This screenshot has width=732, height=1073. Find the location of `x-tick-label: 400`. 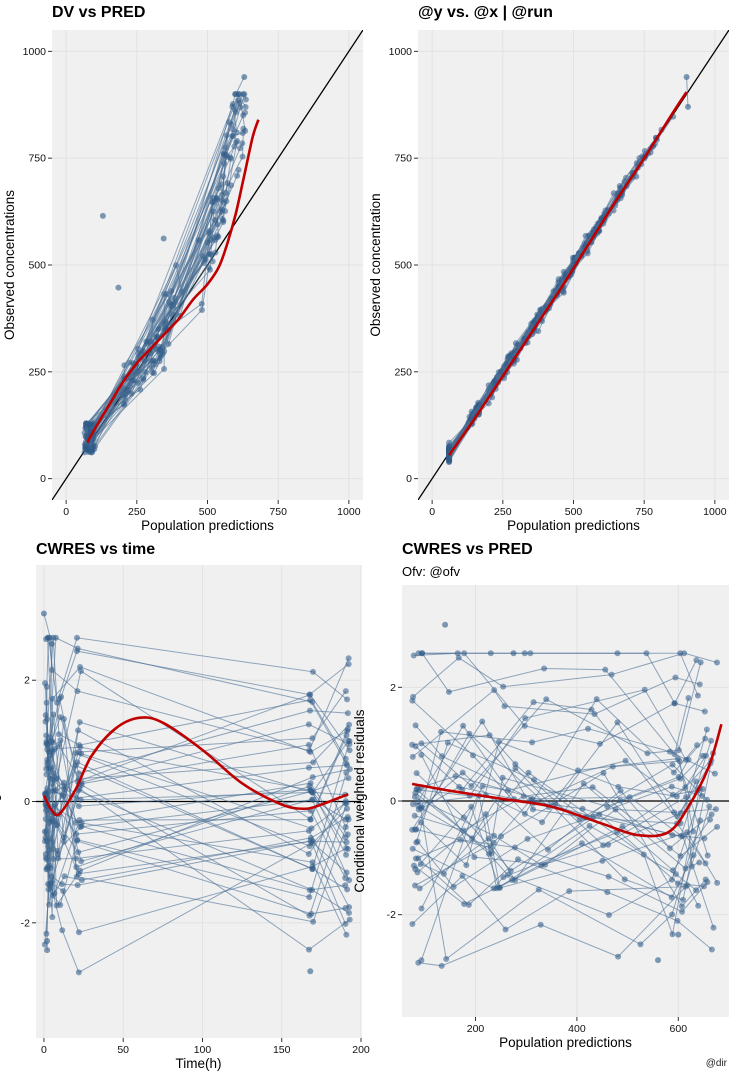

x-tick-label: 400 is located at coordinates (577, 1029).